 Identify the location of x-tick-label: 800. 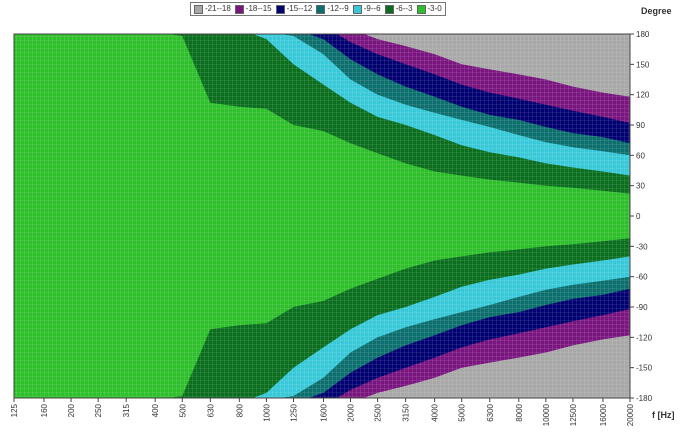
(239, 410).